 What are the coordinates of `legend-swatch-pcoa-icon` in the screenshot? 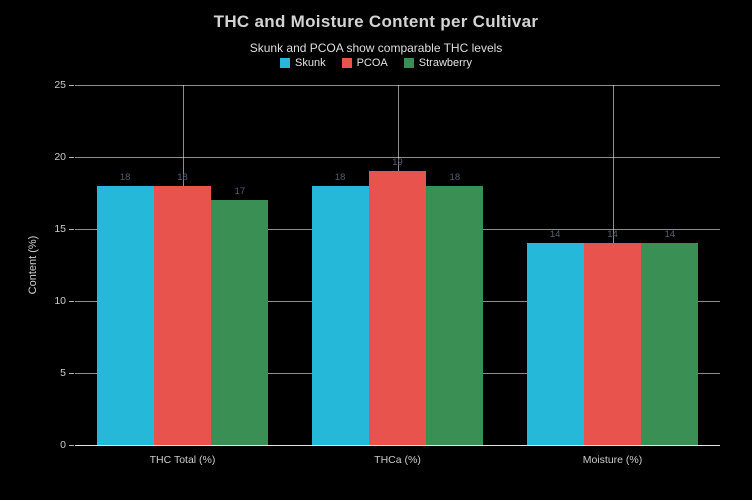 It's located at (346, 63).